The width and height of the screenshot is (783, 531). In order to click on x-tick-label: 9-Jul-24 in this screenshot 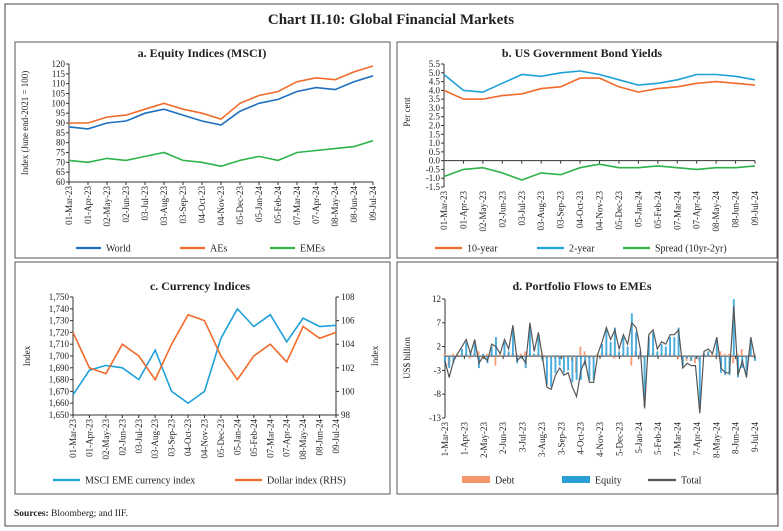, I will do `click(755, 437)`.